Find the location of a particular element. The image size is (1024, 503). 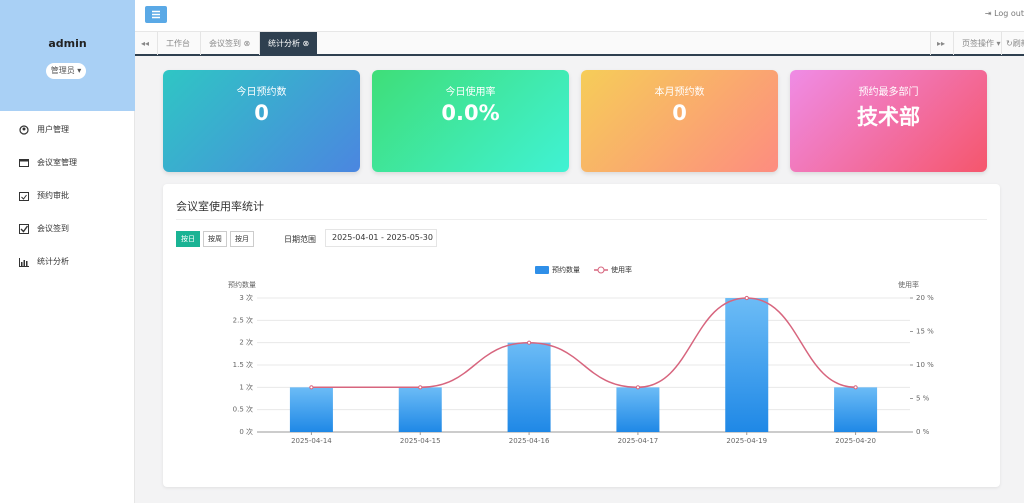

stat-card: 预约最多部门 技术部 is located at coordinates (888, 121).